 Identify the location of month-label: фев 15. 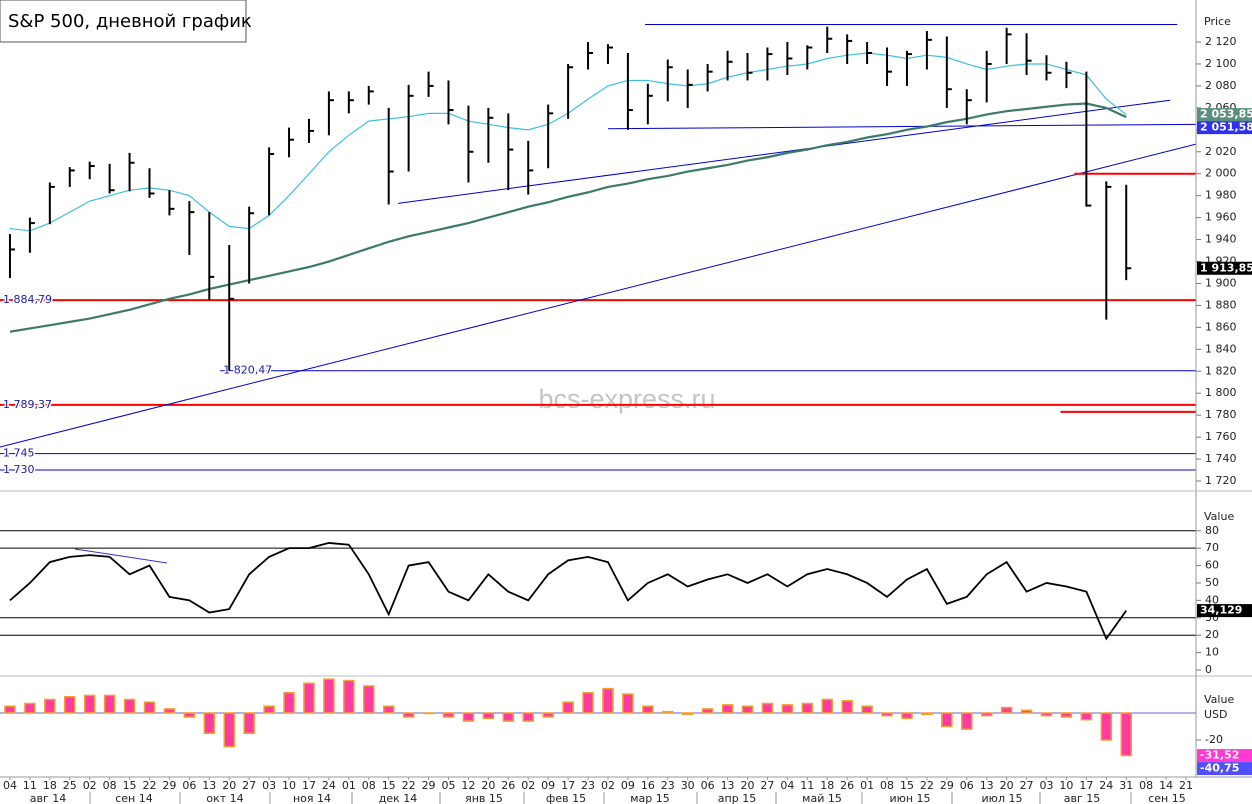
(566, 798).